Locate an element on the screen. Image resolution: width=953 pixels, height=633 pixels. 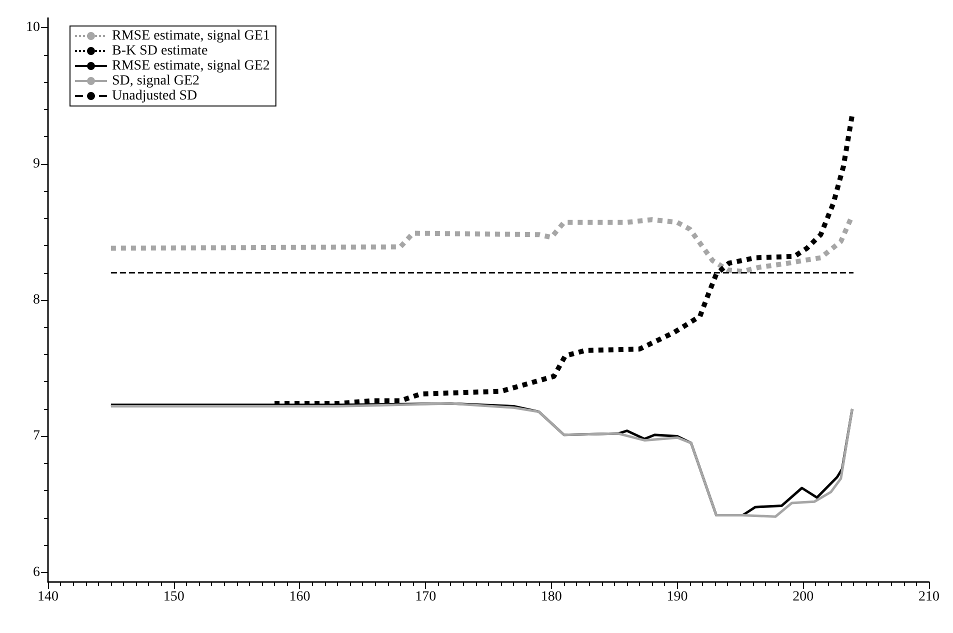
x-tick-label: 160 is located at coordinates (299, 597).